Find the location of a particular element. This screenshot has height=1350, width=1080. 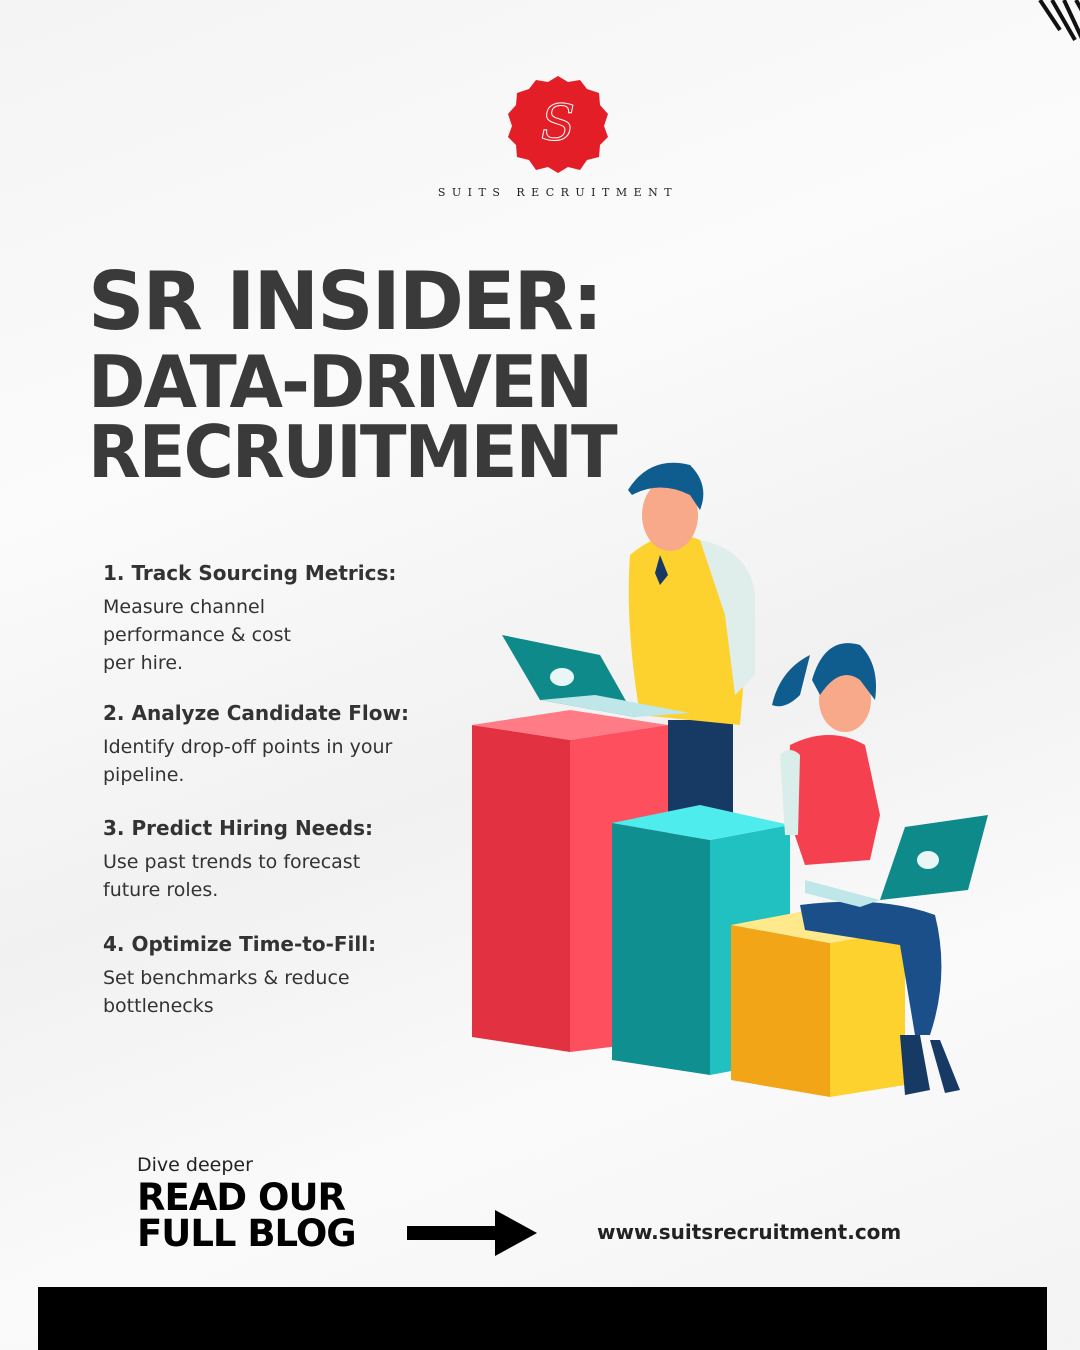

headline-line-1: SR INSIDER: is located at coordinates (345, 301).